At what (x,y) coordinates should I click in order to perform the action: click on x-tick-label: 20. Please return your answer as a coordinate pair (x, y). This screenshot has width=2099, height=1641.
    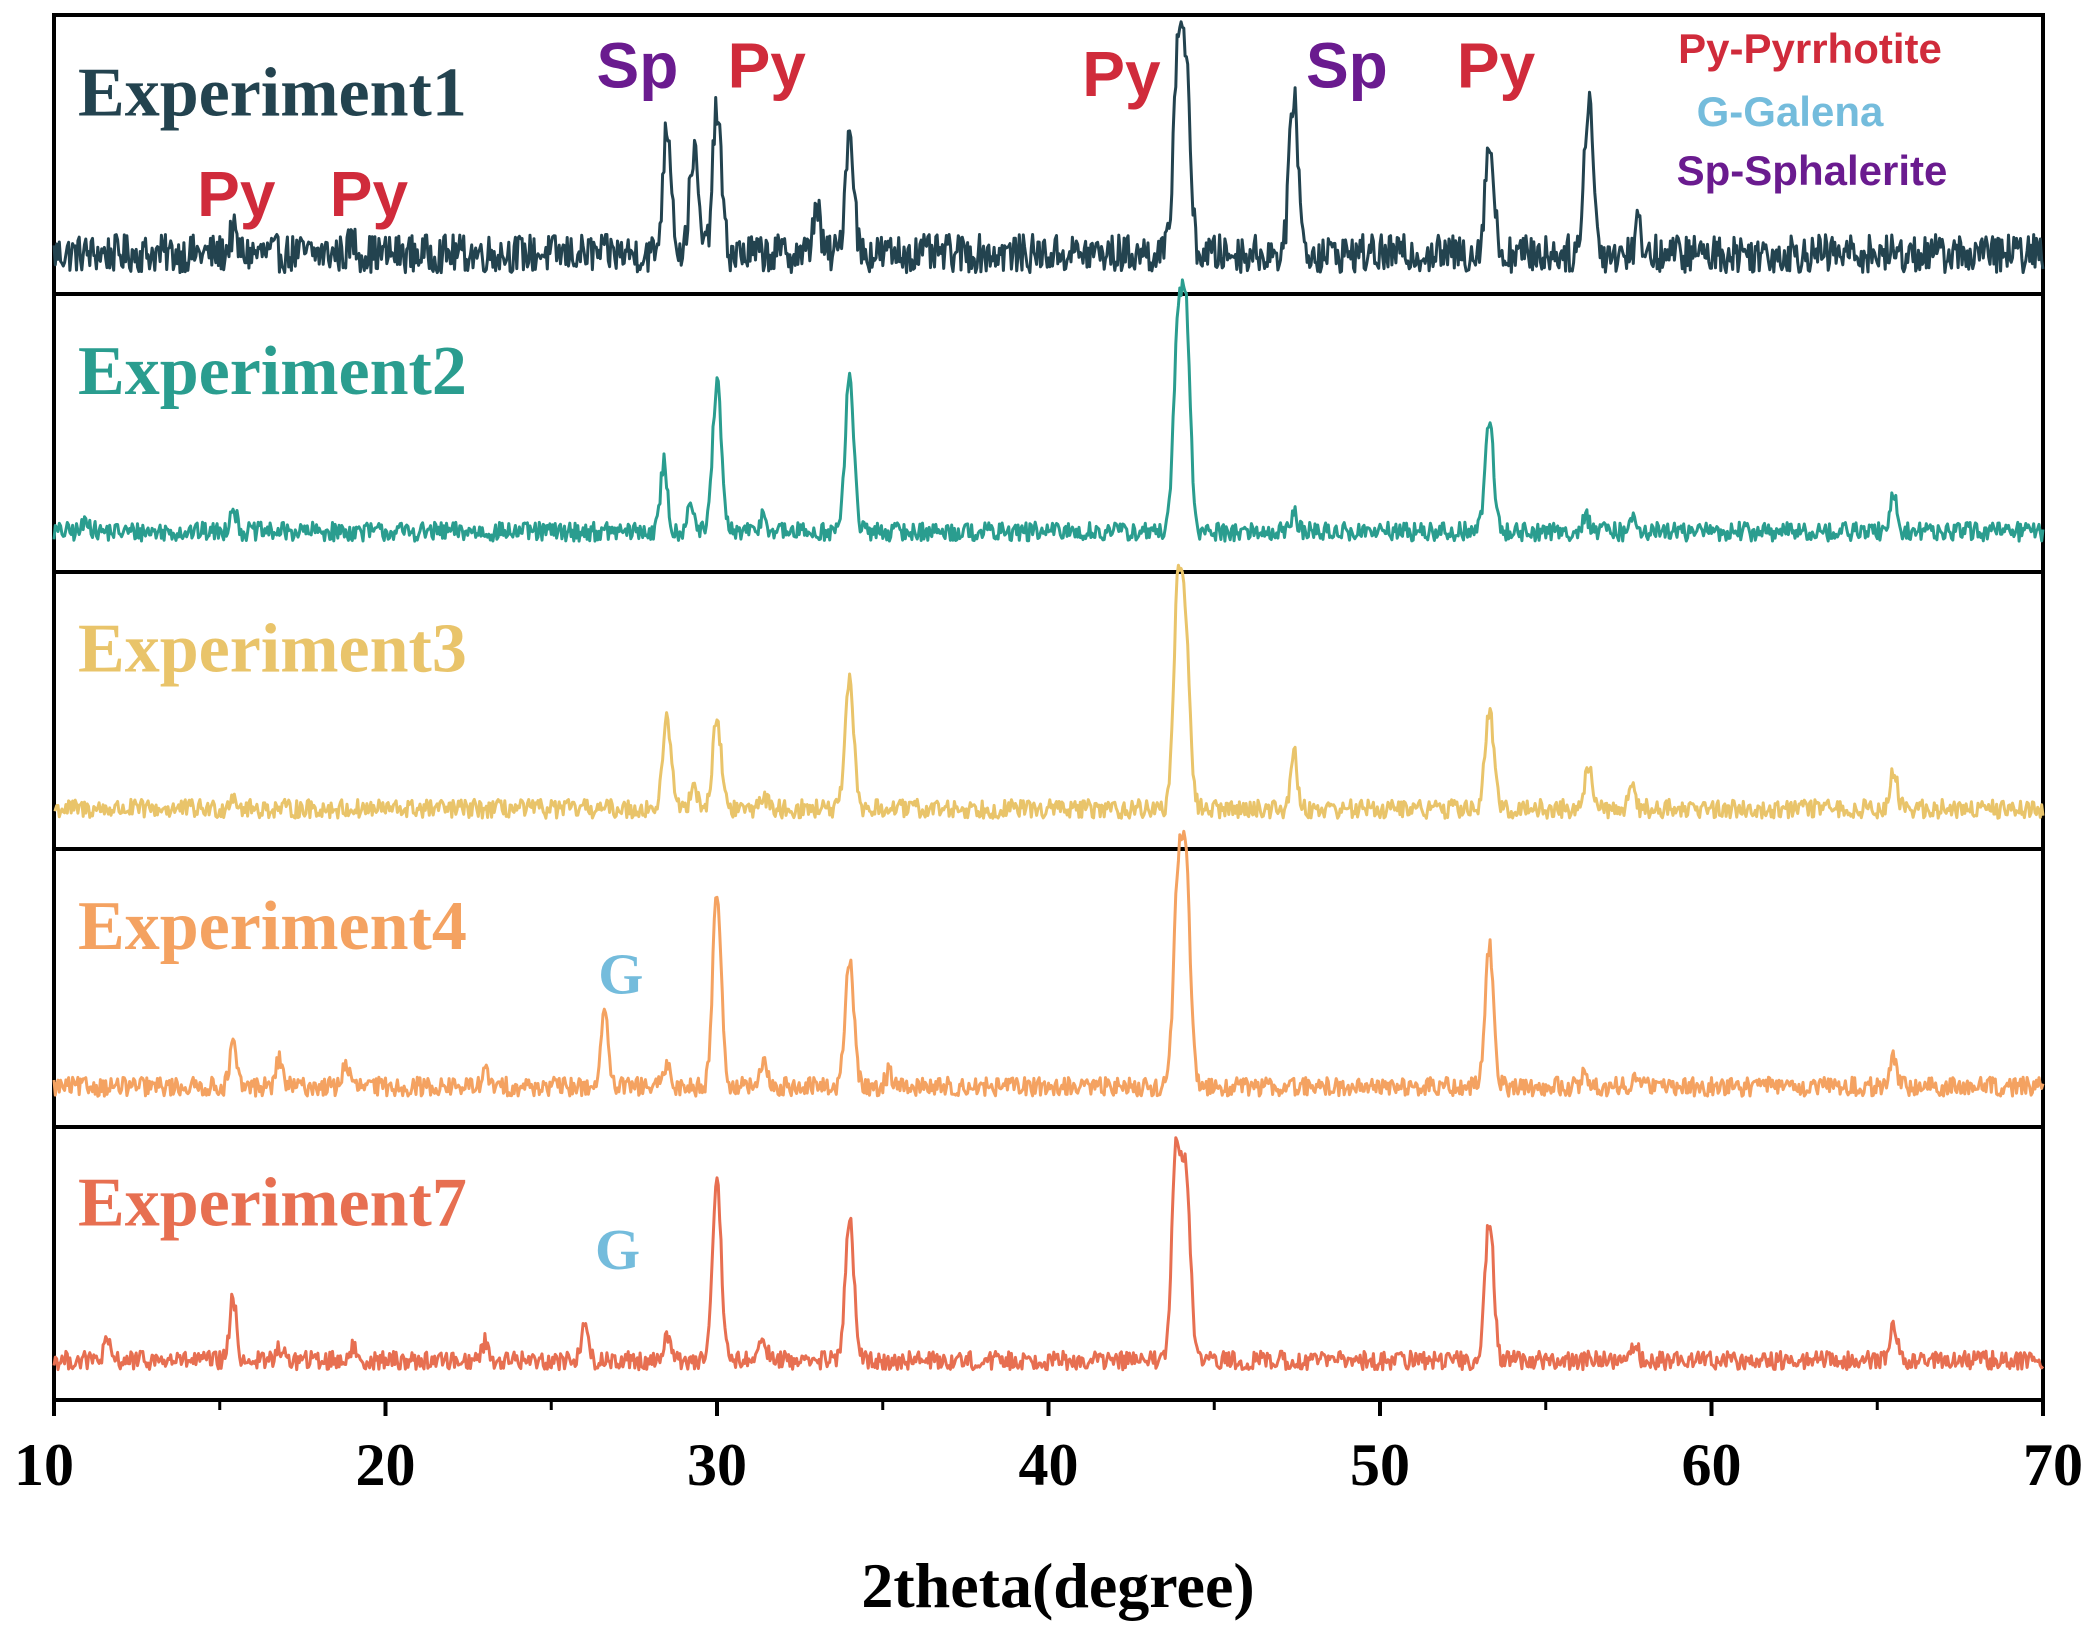
    Looking at the image, I should click on (386, 1465).